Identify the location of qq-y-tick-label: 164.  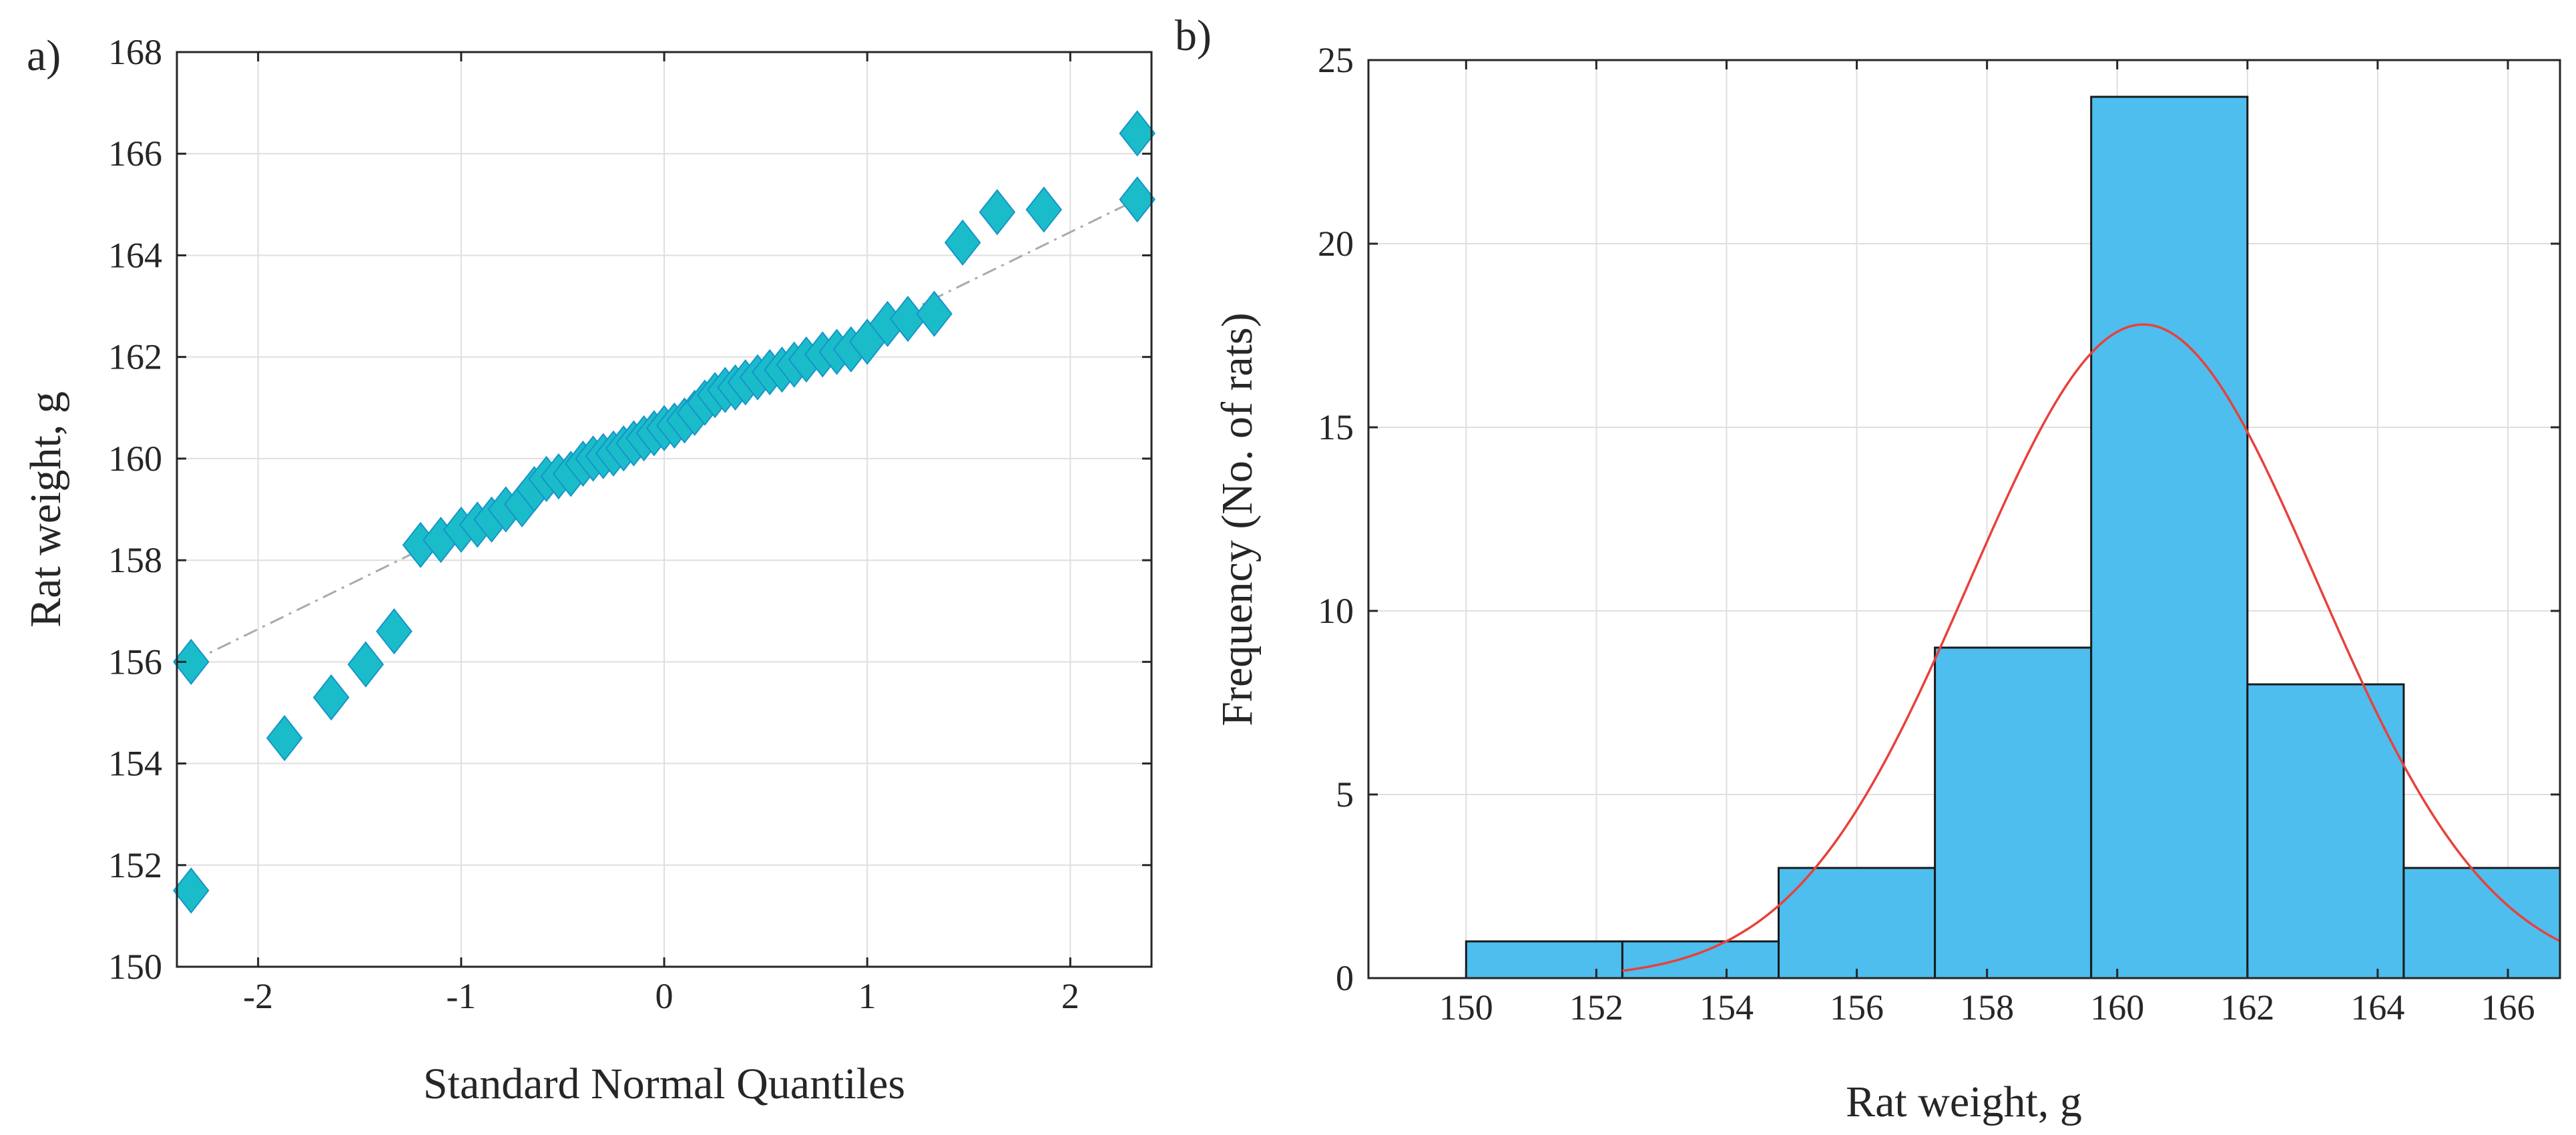
(135, 255).